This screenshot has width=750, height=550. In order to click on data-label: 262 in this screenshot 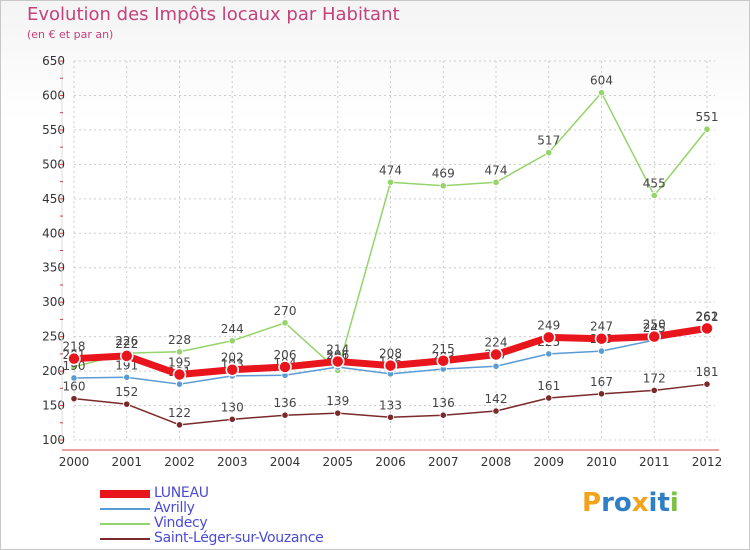, I will do `click(707, 316)`.